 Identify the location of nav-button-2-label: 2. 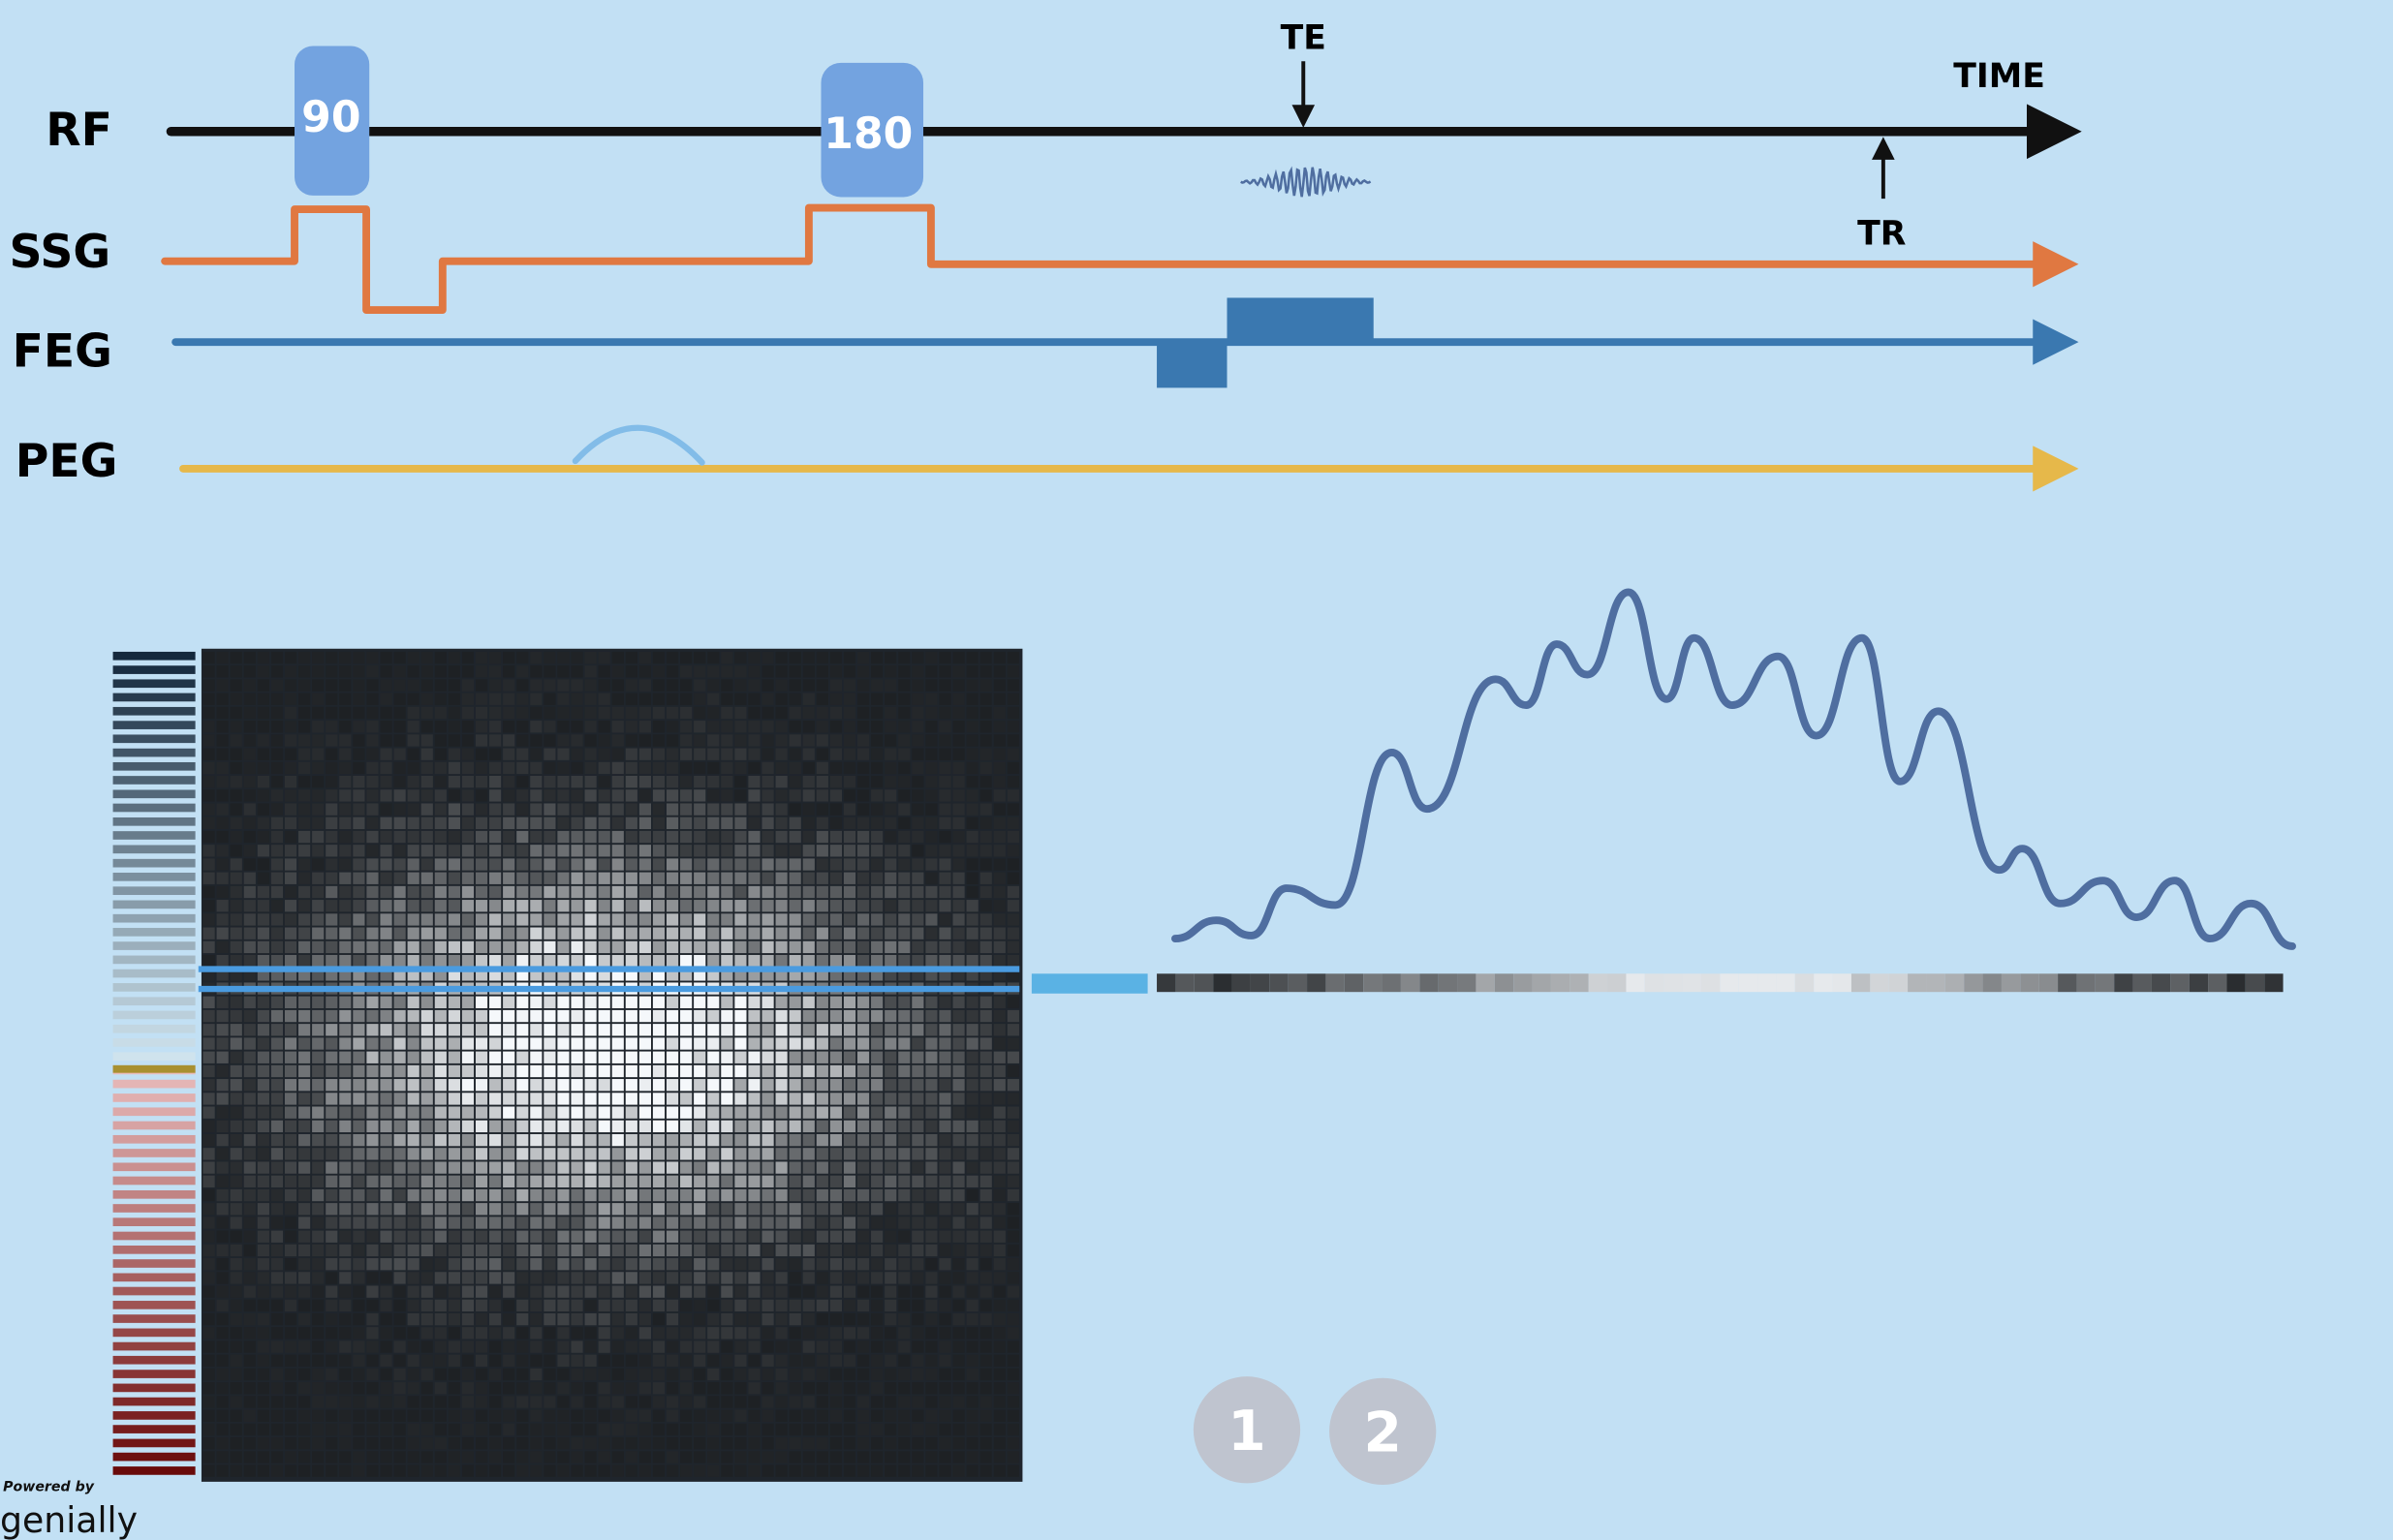
(1382, 1432).